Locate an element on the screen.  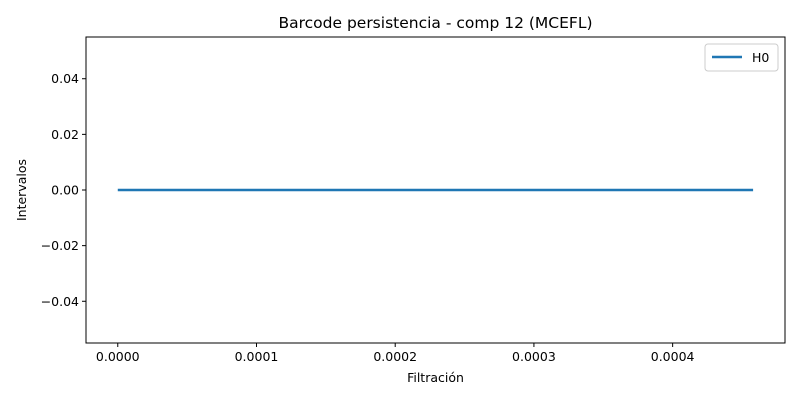
x-tick-label: 0.0001 is located at coordinates (257, 356).